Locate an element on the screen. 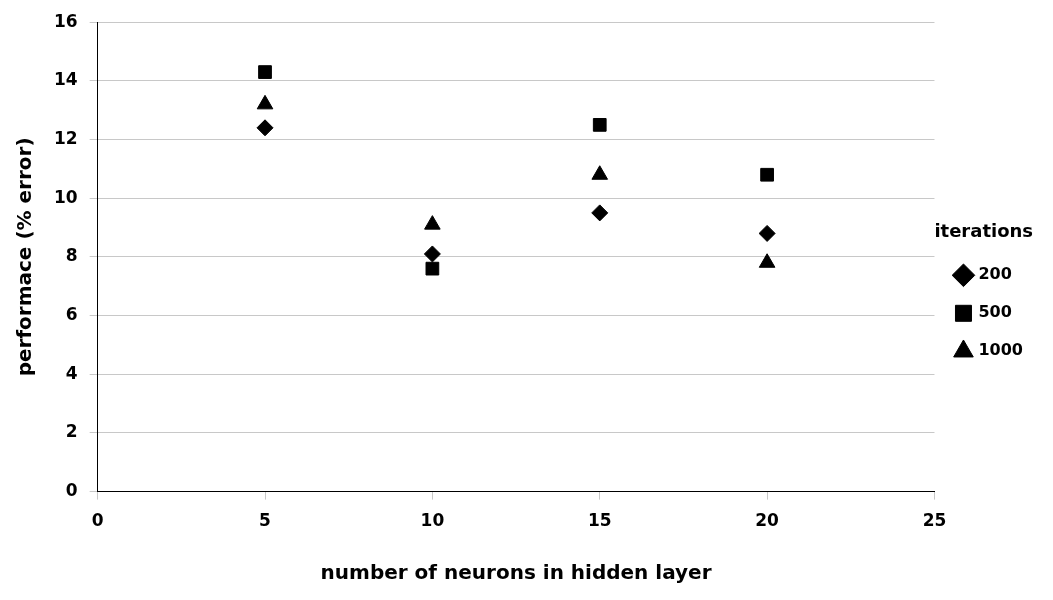 The width and height of the screenshot is (1053, 600). x-tick-label: 10 is located at coordinates (432, 520).